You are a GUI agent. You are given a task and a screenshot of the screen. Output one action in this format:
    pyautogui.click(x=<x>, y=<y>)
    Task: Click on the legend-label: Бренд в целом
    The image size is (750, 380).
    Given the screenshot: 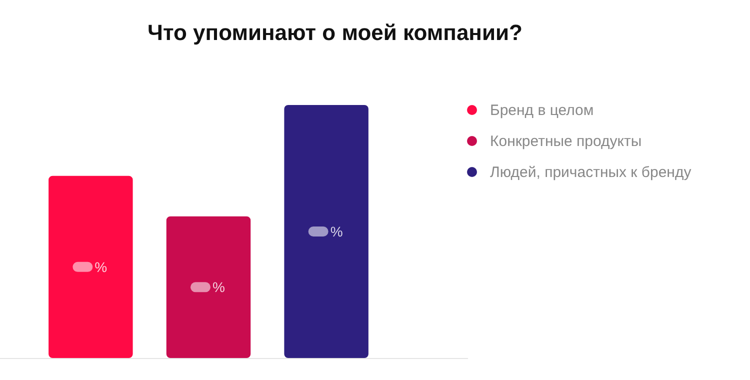 What is the action you would take?
    pyautogui.click(x=542, y=110)
    